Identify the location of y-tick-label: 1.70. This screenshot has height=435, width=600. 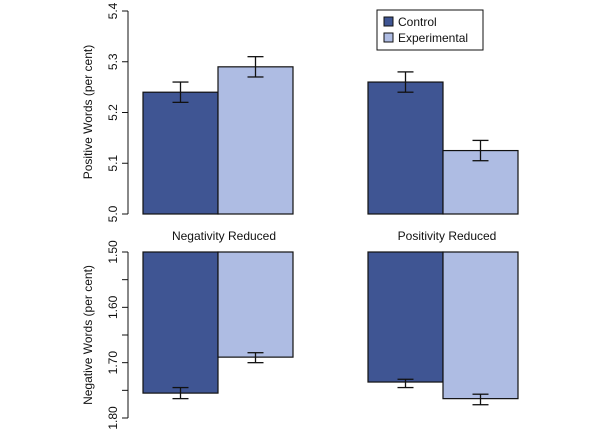
(113, 363).